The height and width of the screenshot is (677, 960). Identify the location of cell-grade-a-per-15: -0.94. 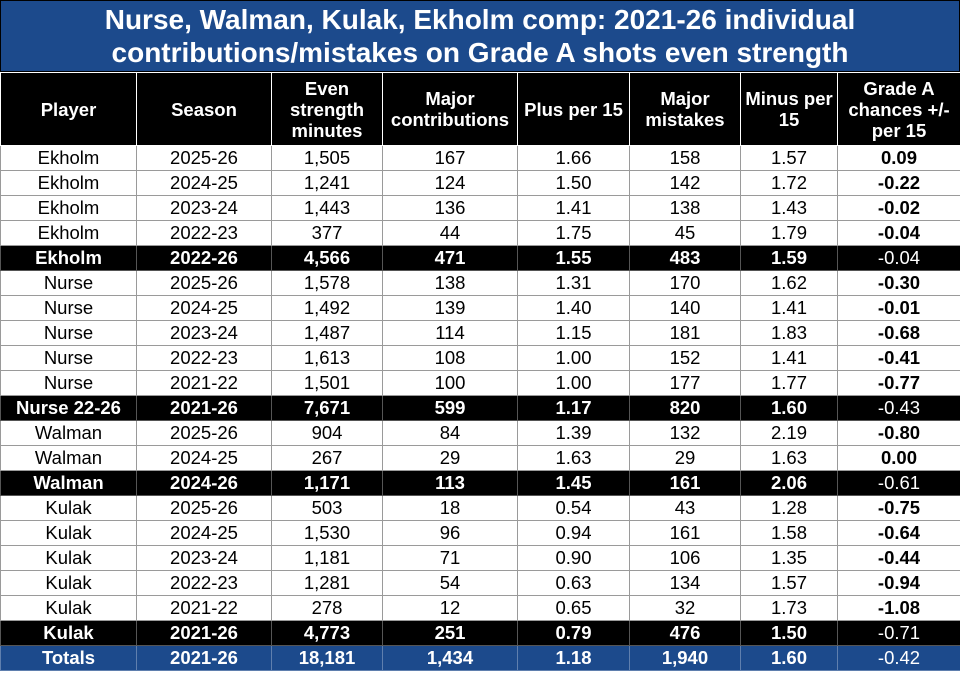
(898, 583).